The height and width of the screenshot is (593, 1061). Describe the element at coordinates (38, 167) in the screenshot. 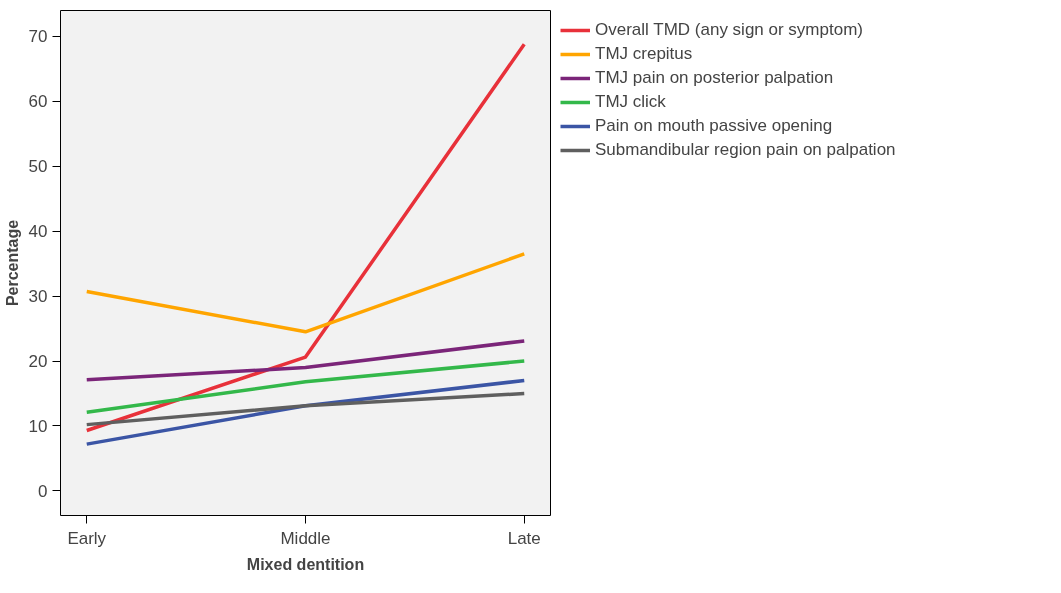

I see `y-tick-label: 50` at that location.